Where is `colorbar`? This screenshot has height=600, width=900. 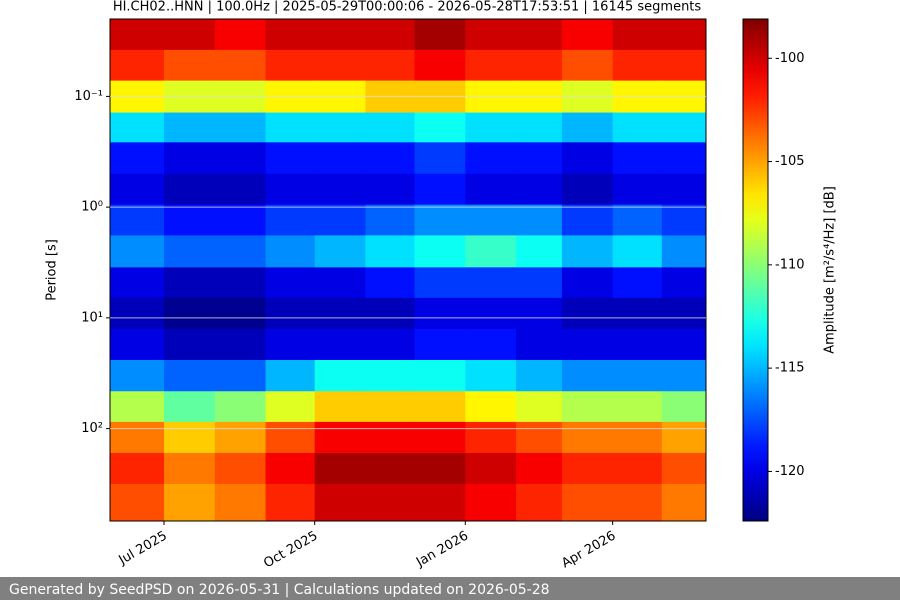
colorbar is located at coordinates (755, 270).